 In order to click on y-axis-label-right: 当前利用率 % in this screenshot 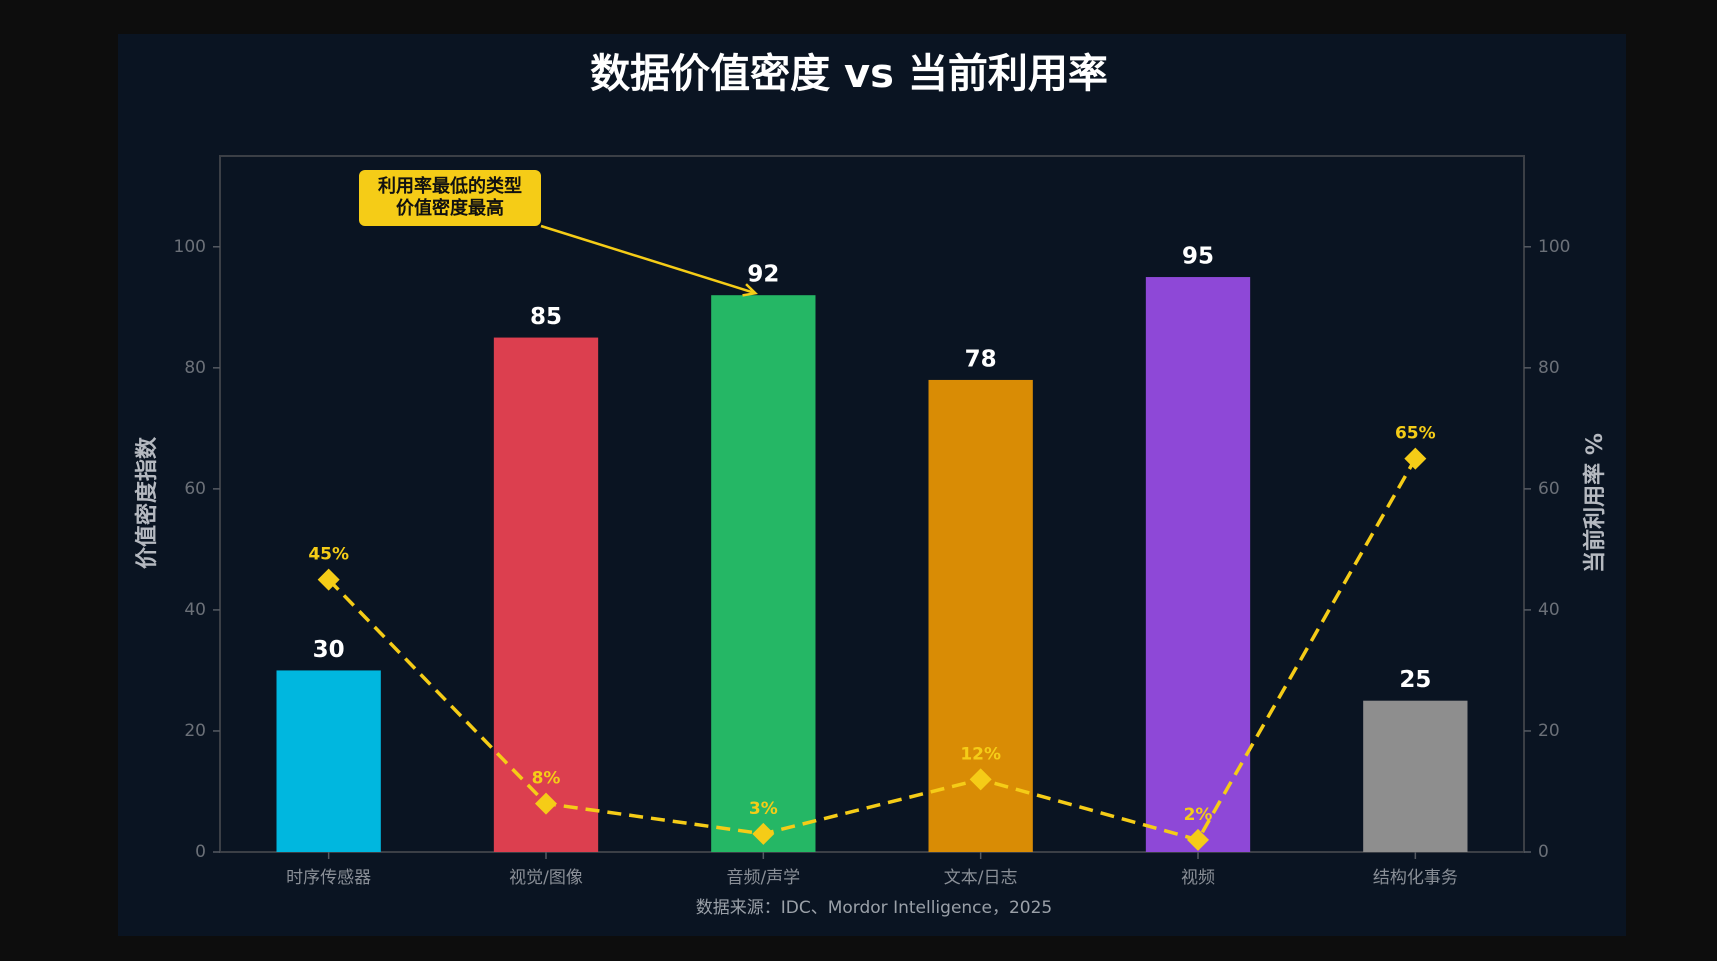, I will do `click(1595, 503)`.